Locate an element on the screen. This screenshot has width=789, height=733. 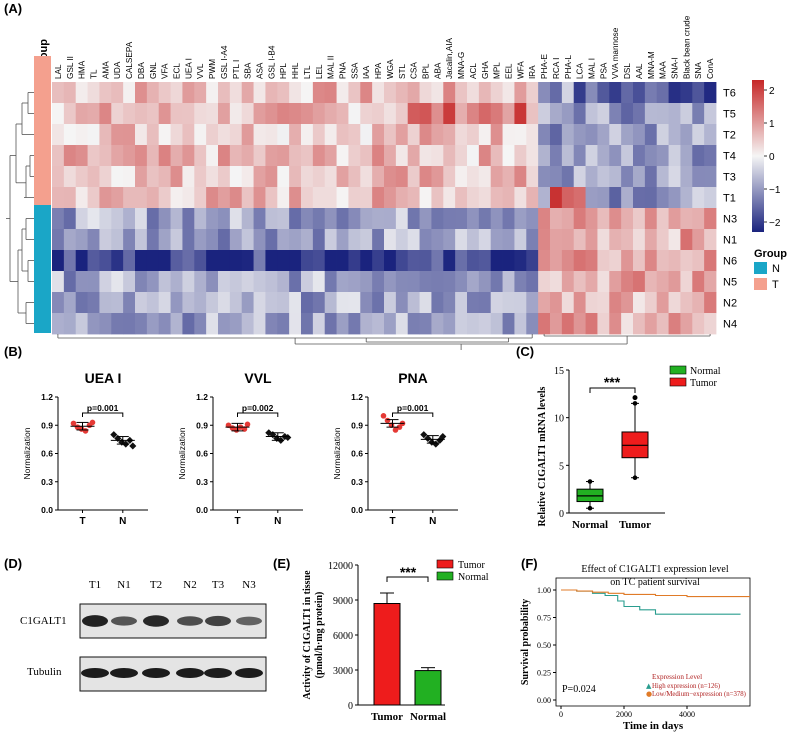
heatmap-column-label: GSL II is located at coordinates (70, 67).